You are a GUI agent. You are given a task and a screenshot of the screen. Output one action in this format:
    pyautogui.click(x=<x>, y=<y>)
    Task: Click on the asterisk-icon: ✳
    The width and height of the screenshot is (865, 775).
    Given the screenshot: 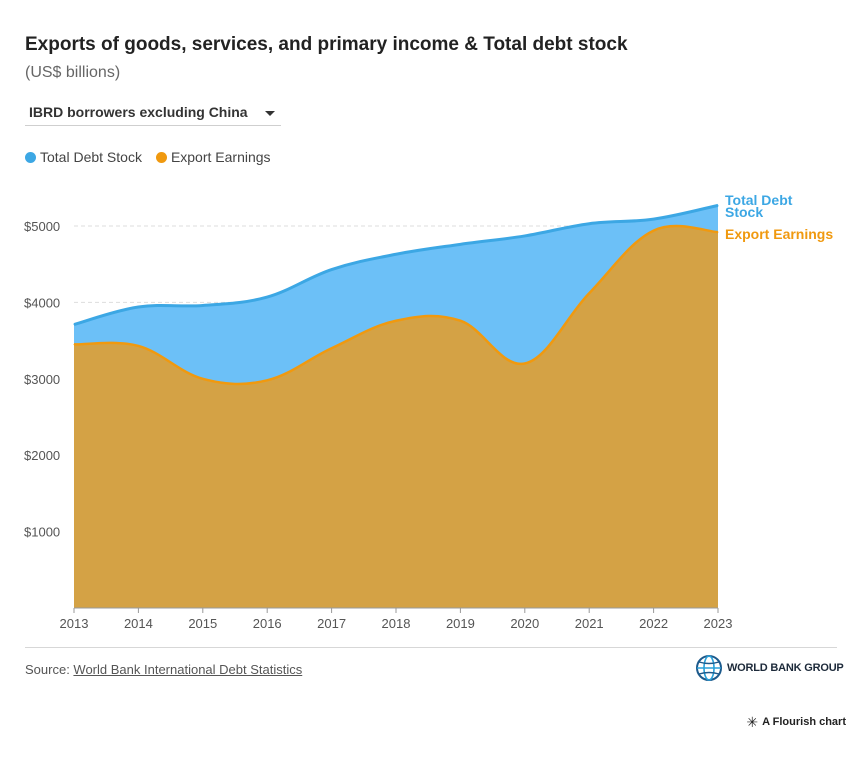 What is the action you would take?
    pyautogui.click(x=752, y=721)
    